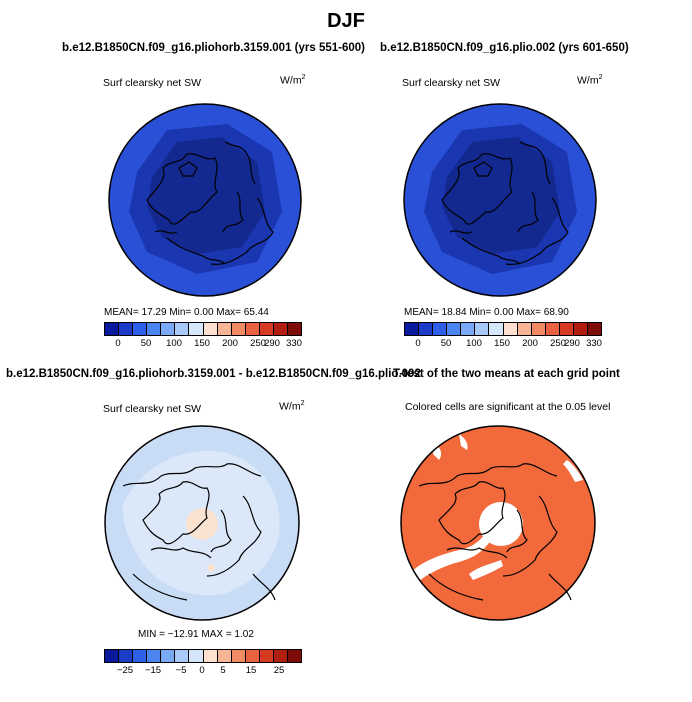 The image size is (692, 702). I want to click on tick-label: −15, so click(153, 670).